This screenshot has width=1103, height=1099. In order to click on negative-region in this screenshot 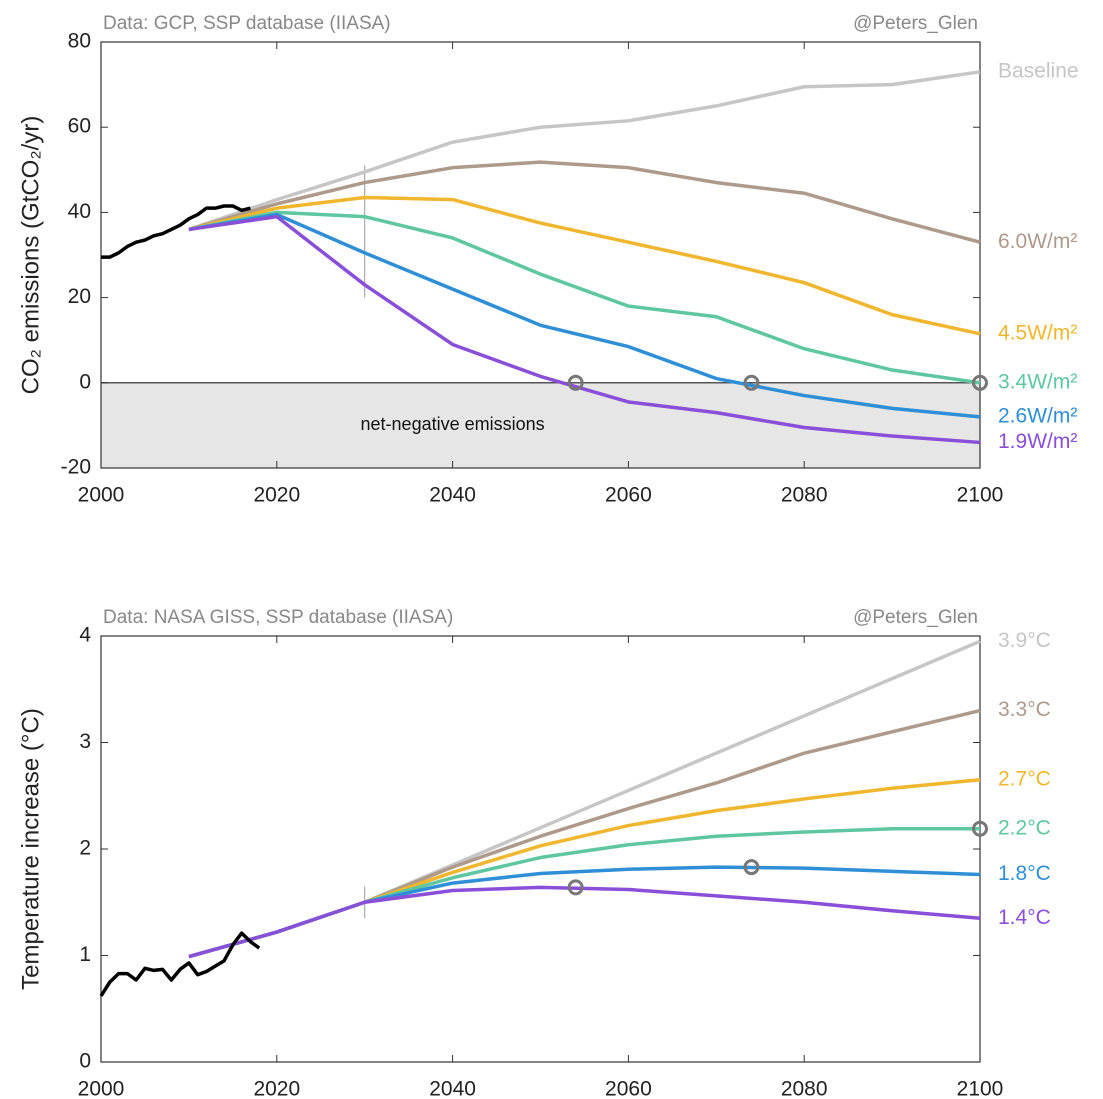, I will do `click(540, 425)`.